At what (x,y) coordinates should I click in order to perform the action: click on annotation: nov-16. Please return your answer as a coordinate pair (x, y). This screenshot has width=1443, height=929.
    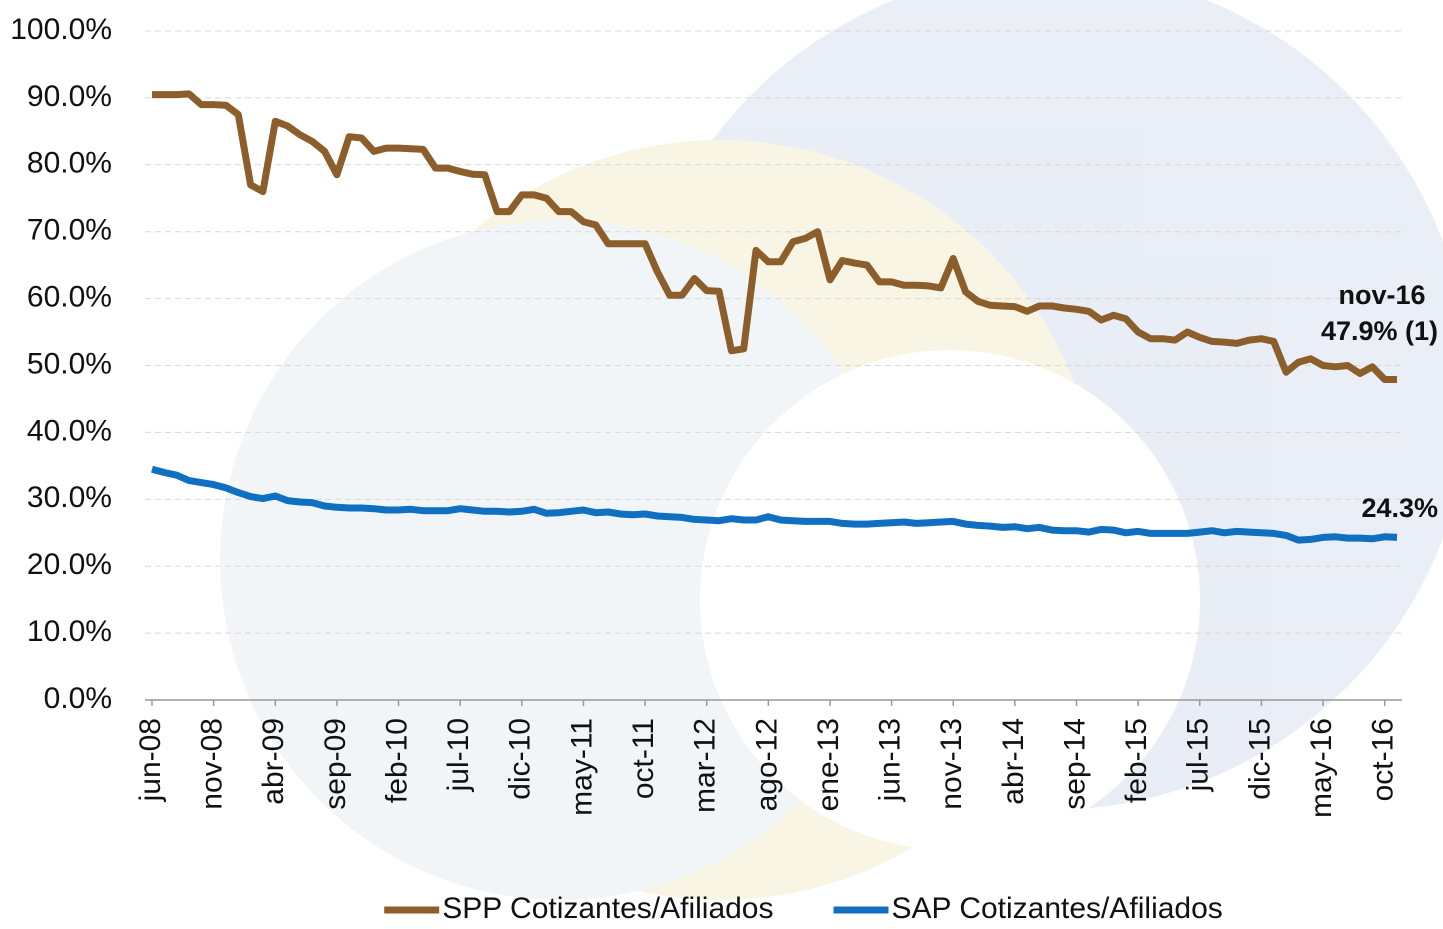
    Looking at the image, I should click on (1381, 295).